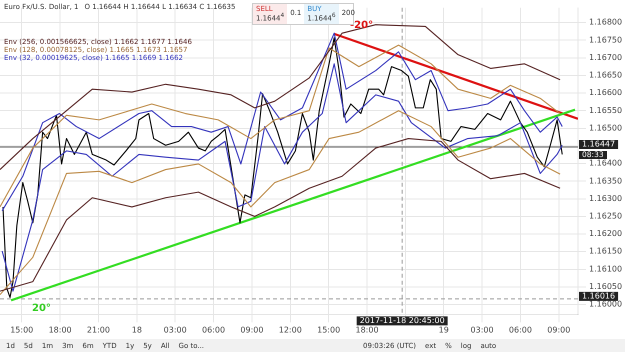  Describe the element at coordinates (443, 329) in the screenshot. I see `x-tick-label: 19` at that location.